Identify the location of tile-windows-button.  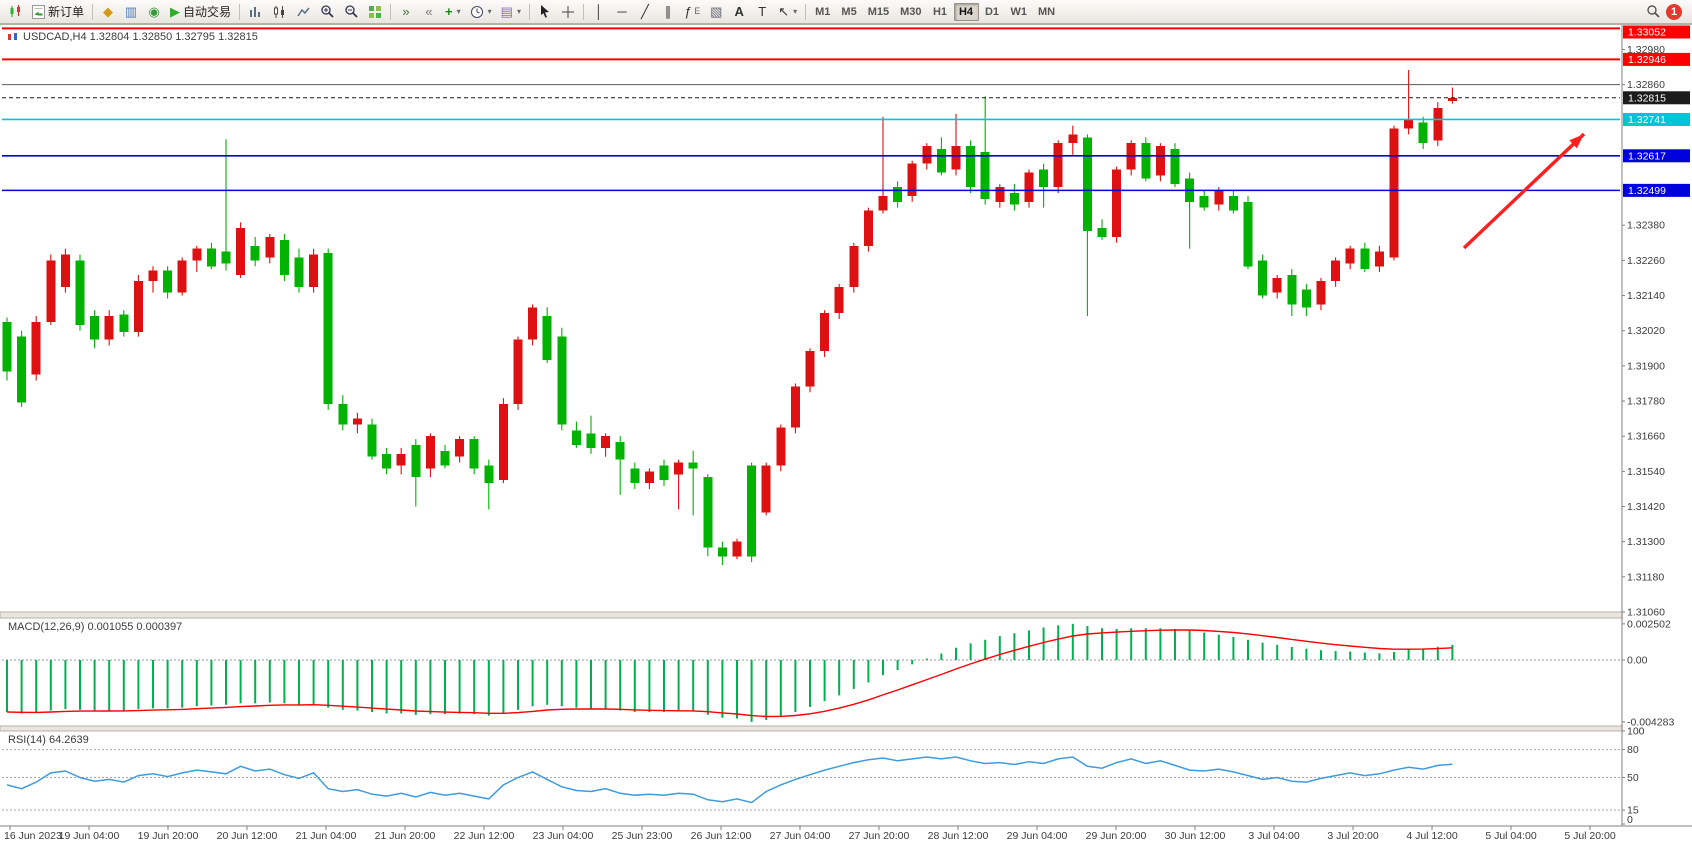
(375, 12).